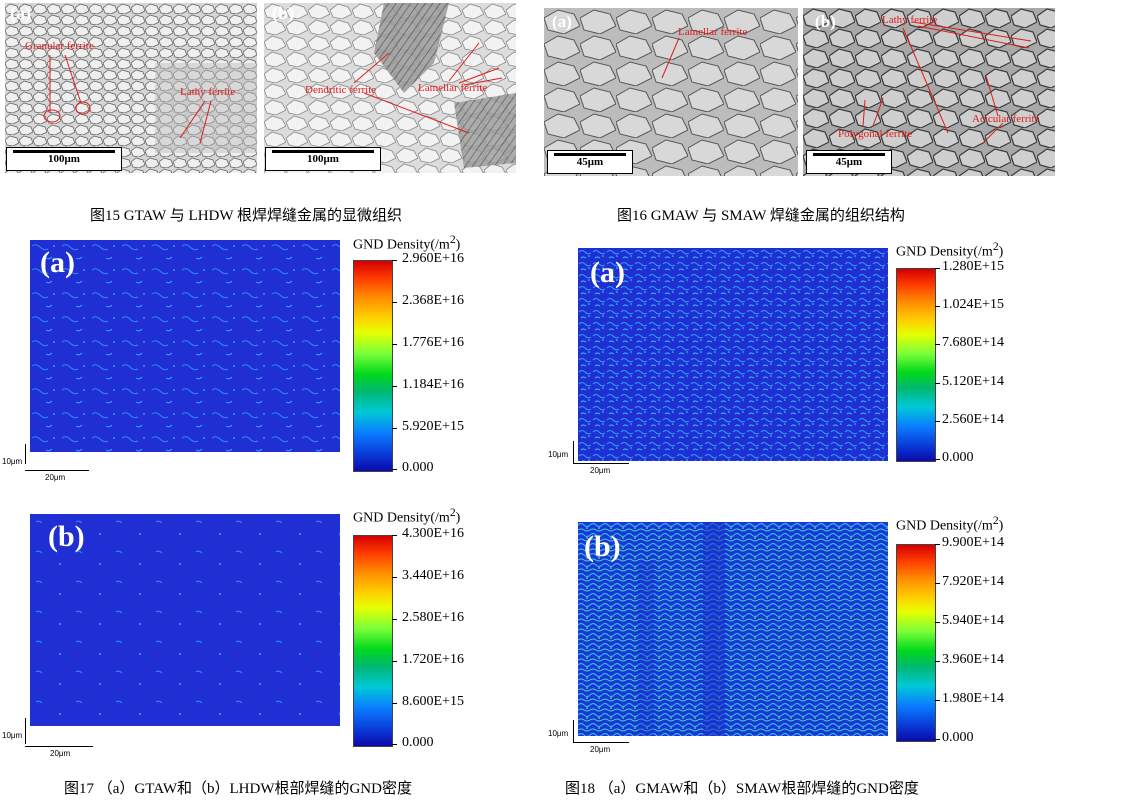 This screenshot has height=811, width=1135. I want to click on annotation-acicular-ferrite: Acicular ferrite, so click(1006, 119).